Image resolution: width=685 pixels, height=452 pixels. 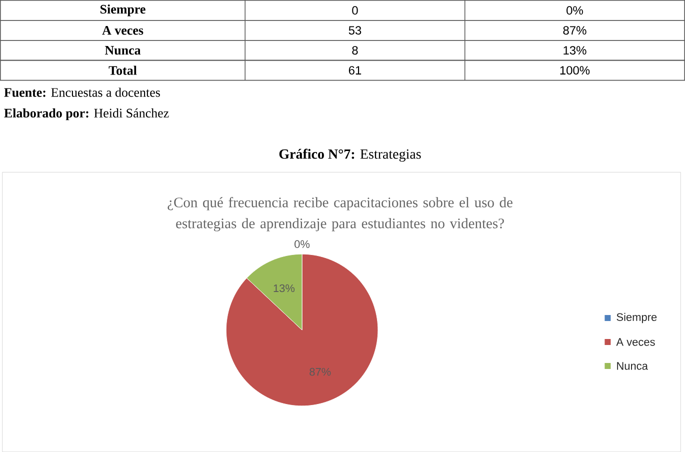 I want to click on data-label: 87%, so click(x=320, y=372).